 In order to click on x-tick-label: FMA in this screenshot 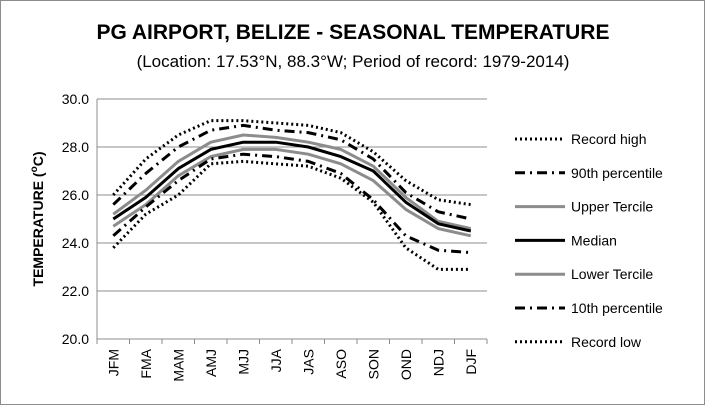, I will do `click(146, 363)`.